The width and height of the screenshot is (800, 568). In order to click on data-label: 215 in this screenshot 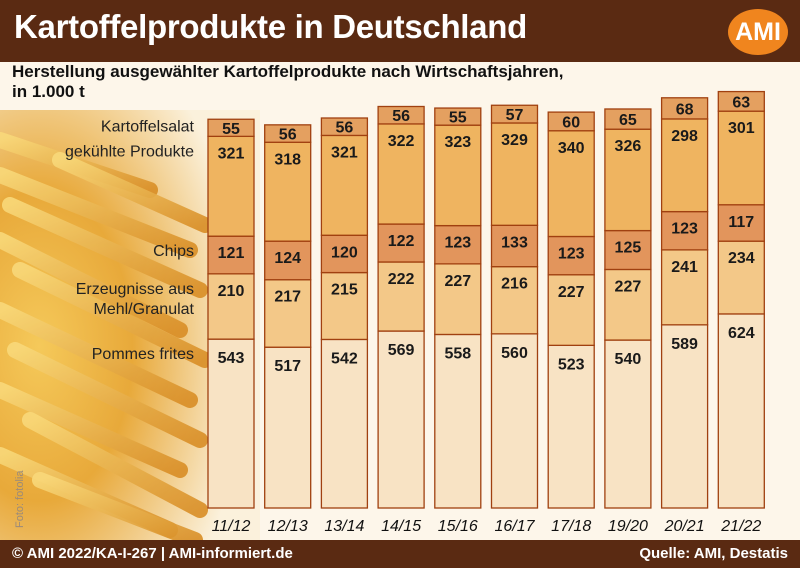, I will do `click(344, 290)`.